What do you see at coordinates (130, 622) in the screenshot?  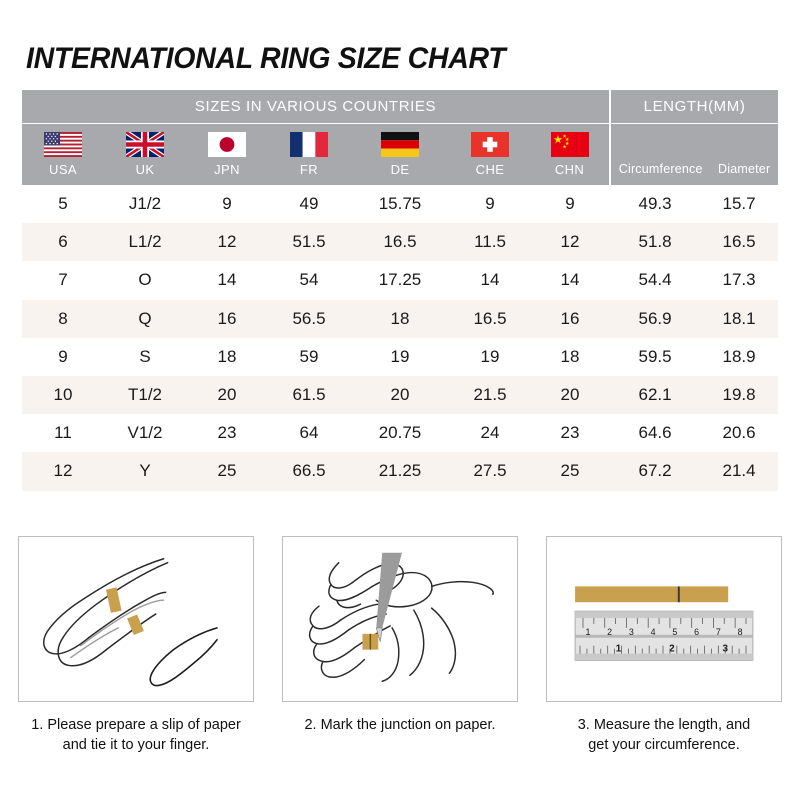 I see `hand-with-paper-strip-icon` at bounding box center [130, 622].